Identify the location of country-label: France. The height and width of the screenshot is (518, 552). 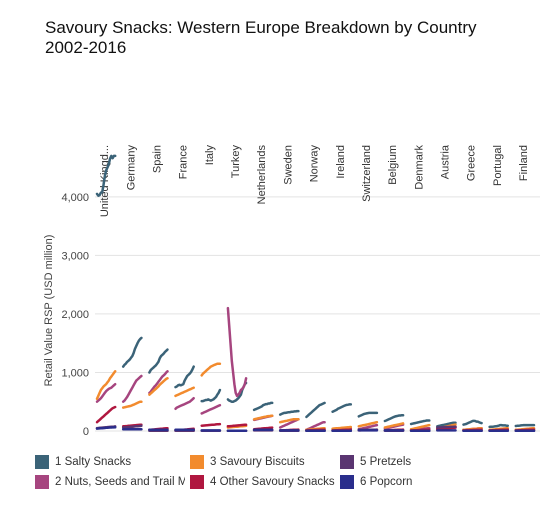
(184, 162).